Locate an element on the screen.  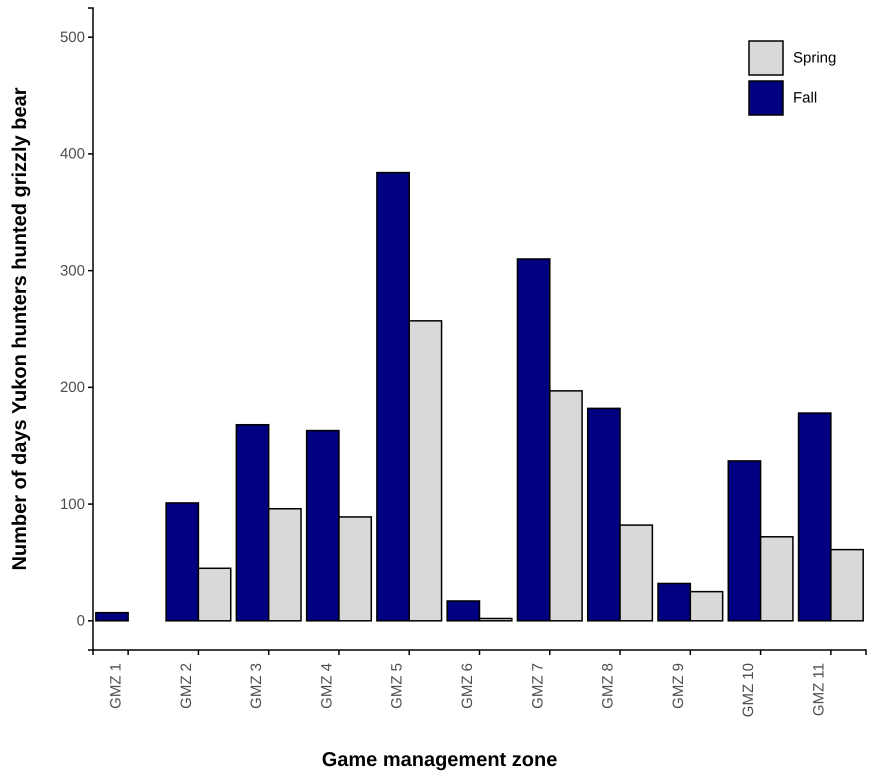
x-tick-label: GMZ 11 is located at coordinates (819, 689).